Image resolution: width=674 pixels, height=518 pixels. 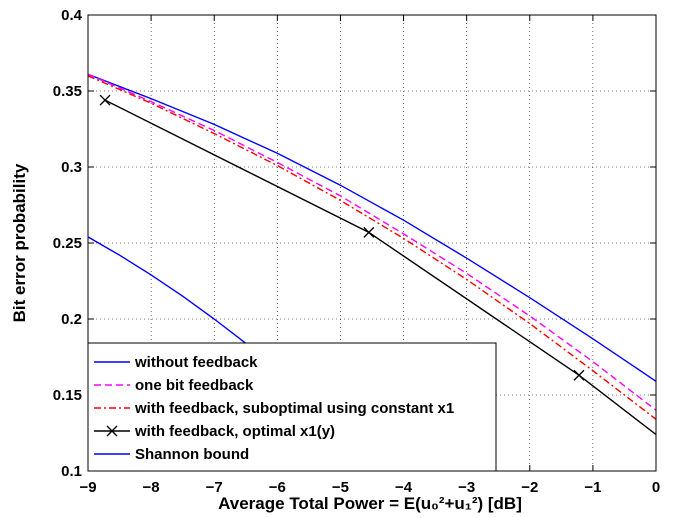 What do you see at coordinates (87, 487) in the screenshot?
I see `x-tick-label: −9` at bounding box center [87, 487].